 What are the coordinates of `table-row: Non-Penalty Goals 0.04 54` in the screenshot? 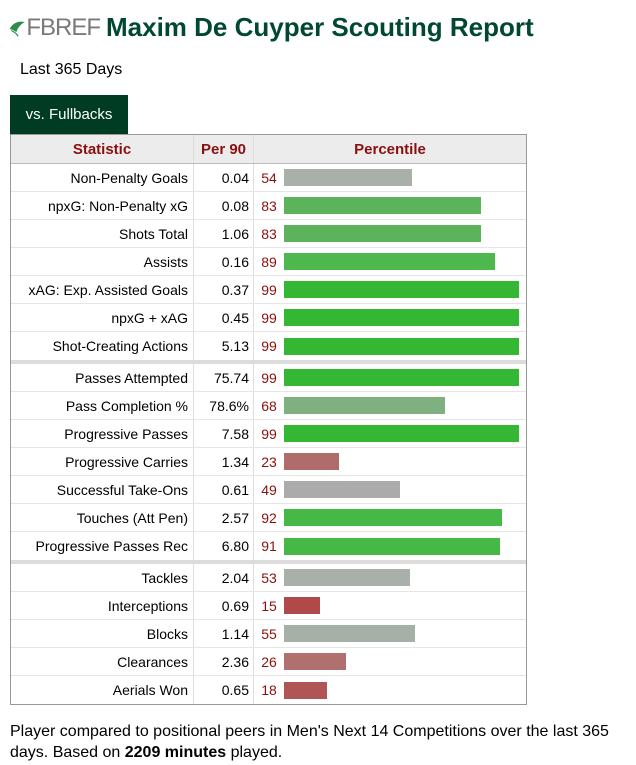 It's located at (268, 178).